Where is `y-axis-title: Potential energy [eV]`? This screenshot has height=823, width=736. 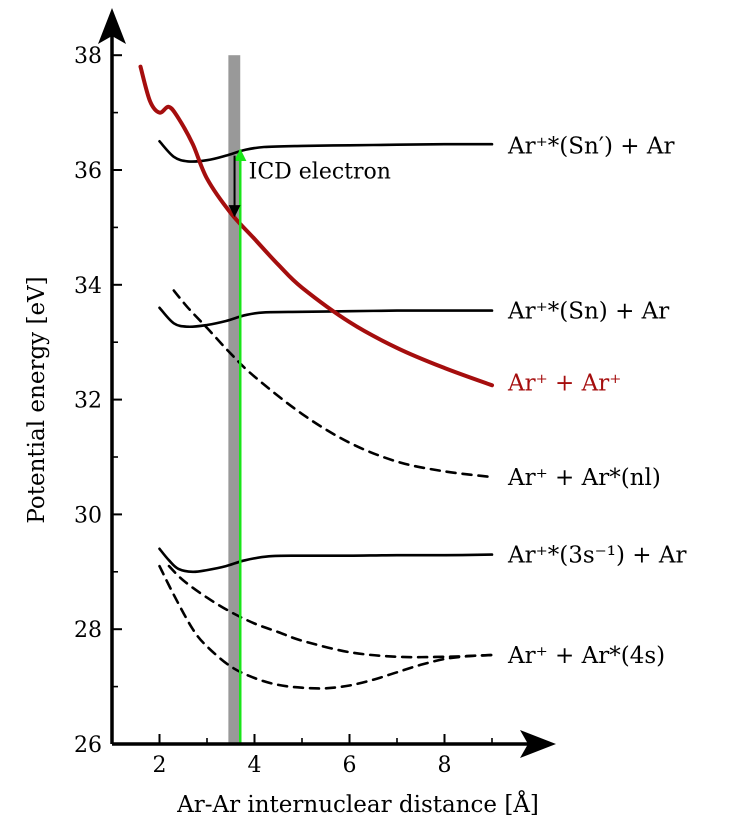
y-axis-title: Potential energy [eV] is located at coordinates (37, 399).